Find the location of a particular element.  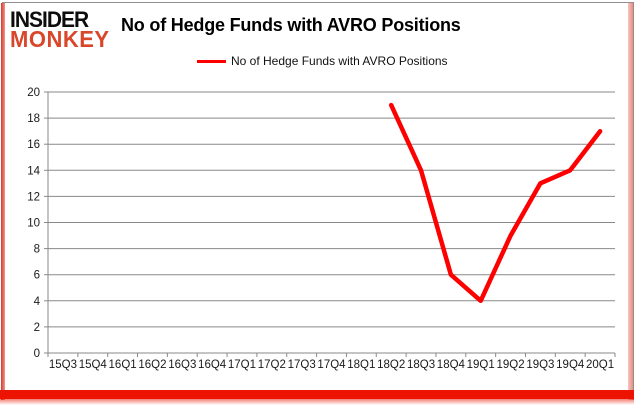

x-axis-tick-label: 16Q4 is located at coordinates (212, 365).